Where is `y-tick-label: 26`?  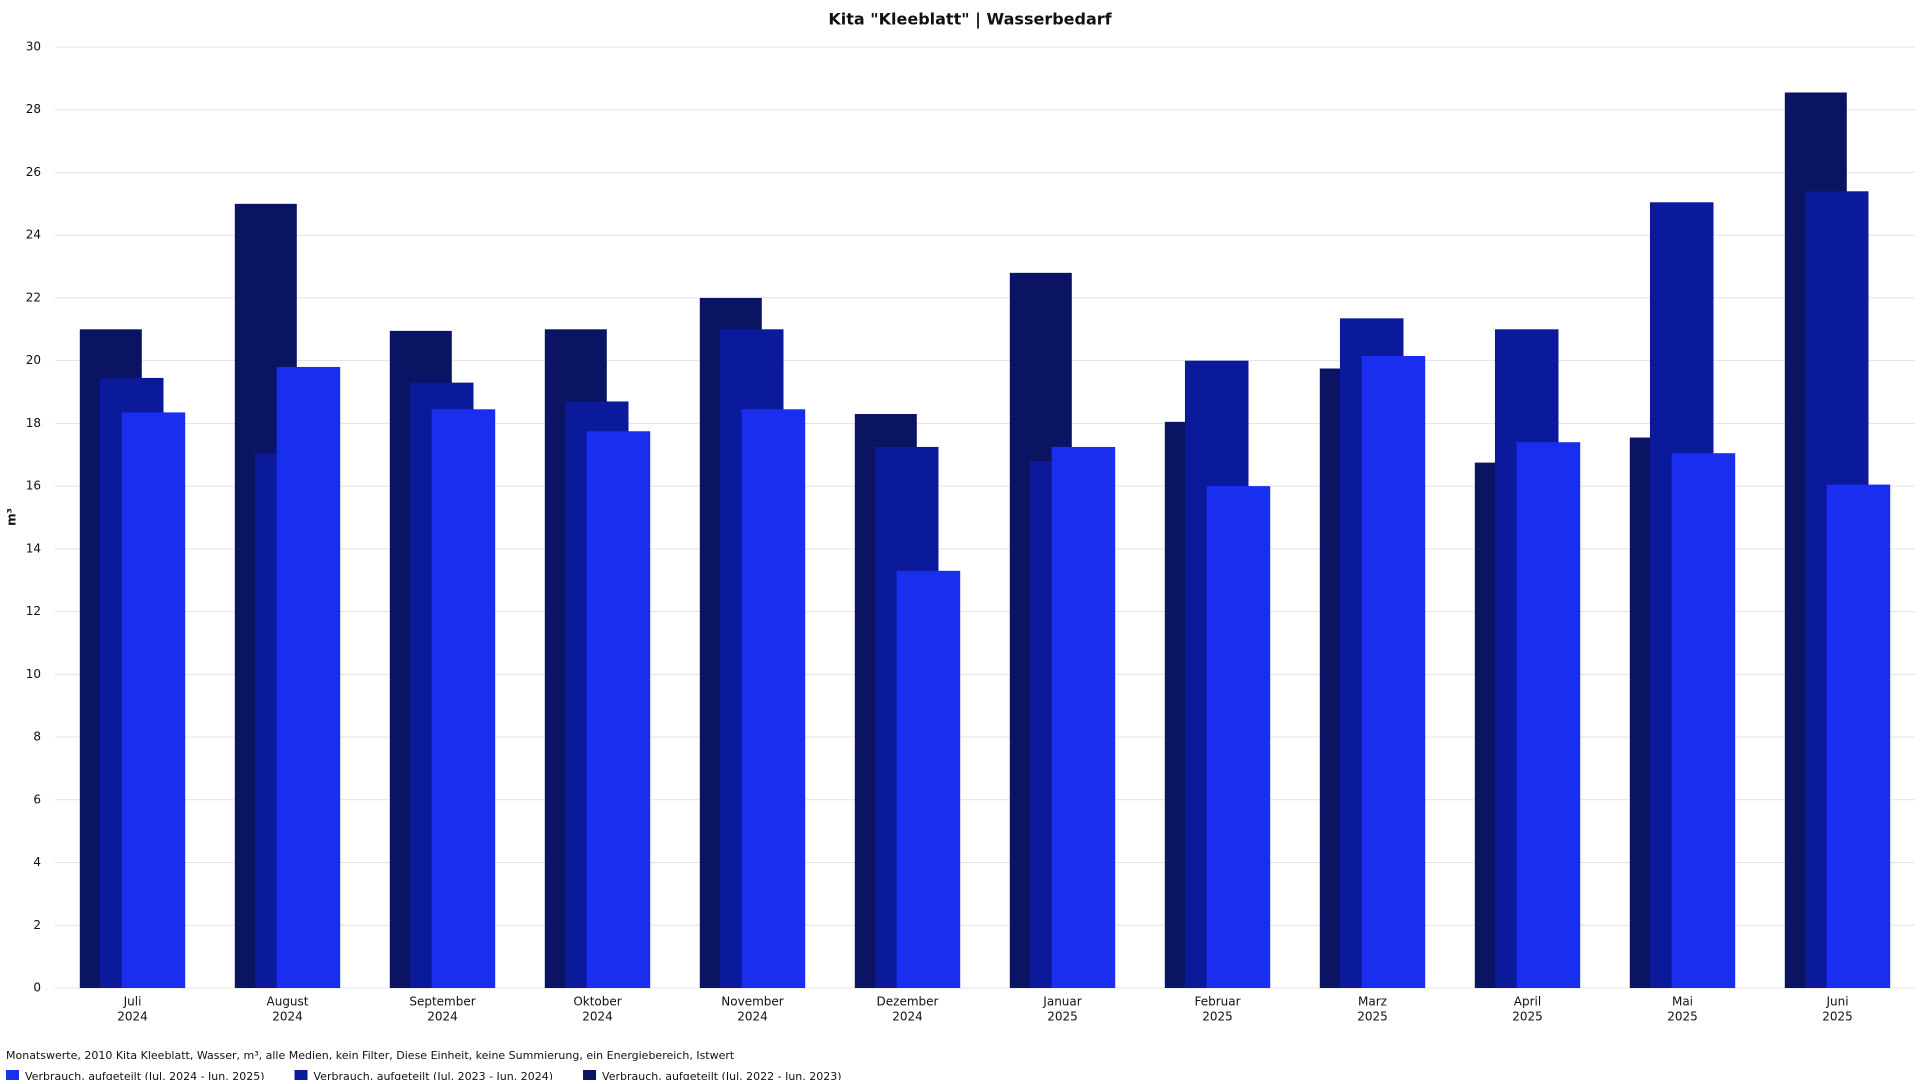 y-tick-label: 26 is located at coordinates (33, 172).